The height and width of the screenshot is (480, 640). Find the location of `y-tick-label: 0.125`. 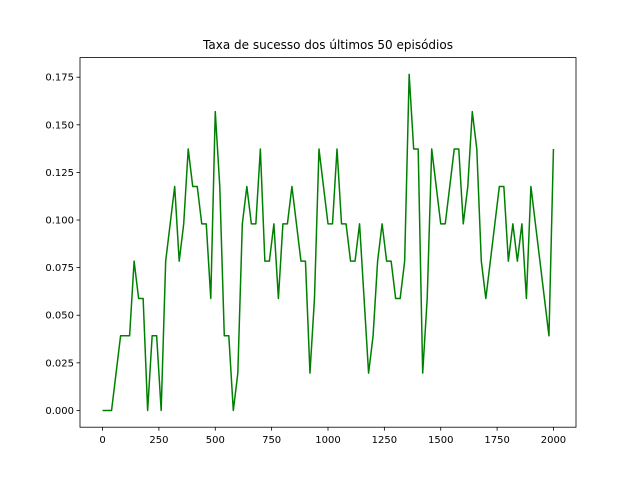

y-tick-label: 0.125 is located at coordinates (59, 173).